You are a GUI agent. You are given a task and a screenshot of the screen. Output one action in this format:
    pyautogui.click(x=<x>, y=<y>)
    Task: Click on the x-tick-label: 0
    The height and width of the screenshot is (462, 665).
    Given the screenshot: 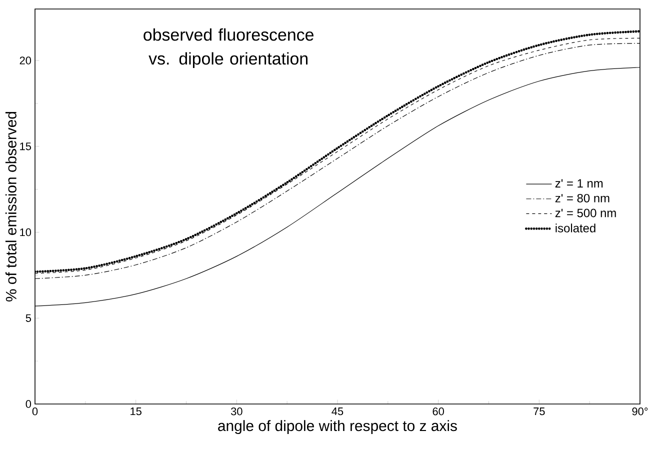 What is the action you would take?
    pyautogui.click(x=35, y=412)
    